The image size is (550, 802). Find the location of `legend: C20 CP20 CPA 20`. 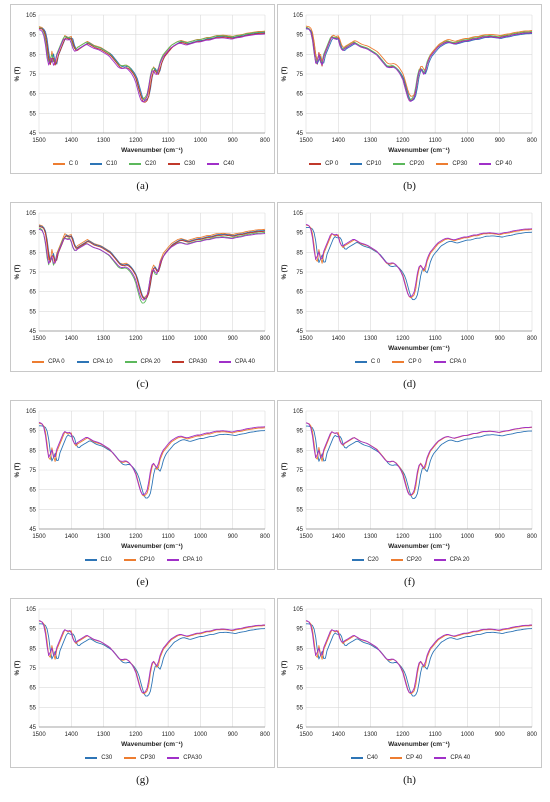

legend: C20 CP20 CPA 20 is located at coordinates (410, 560).